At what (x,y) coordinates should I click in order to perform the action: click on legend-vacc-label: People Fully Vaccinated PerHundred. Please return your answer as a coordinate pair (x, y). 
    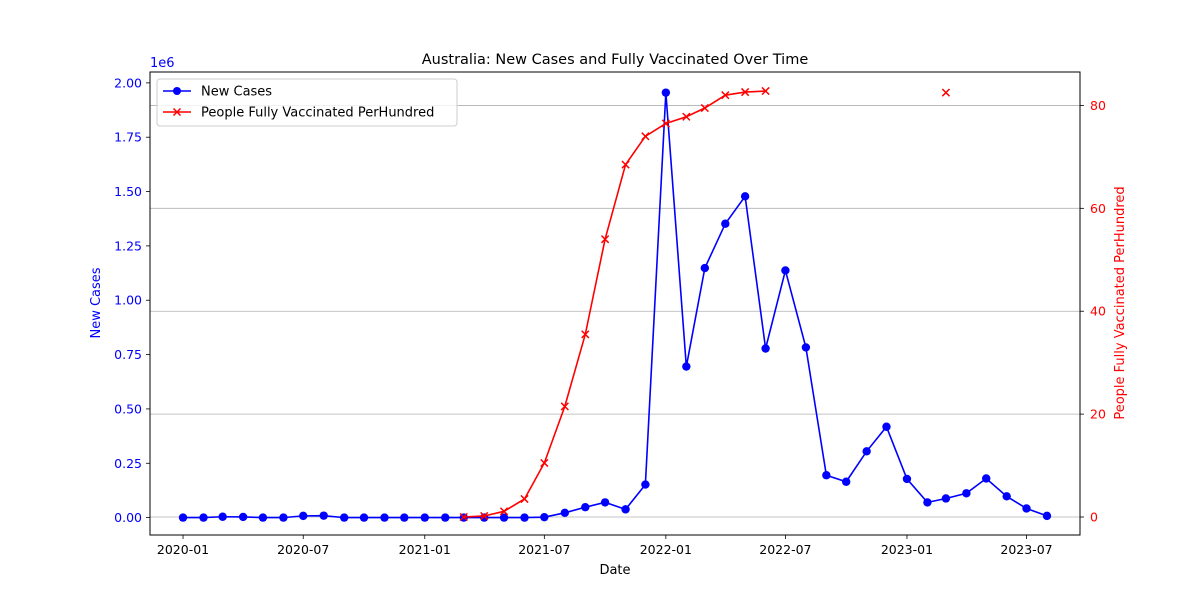
    Looking at the image, I should click on (317, 113).